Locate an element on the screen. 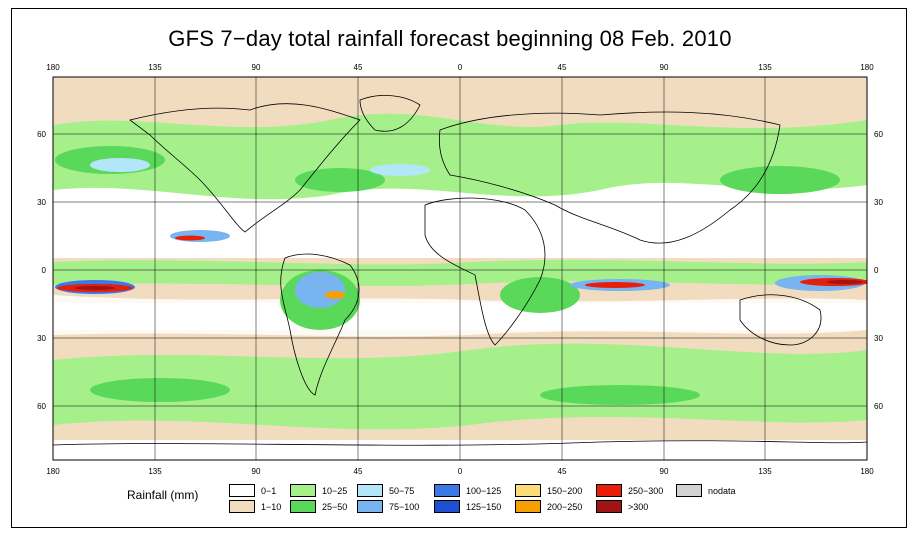 Image resolution: width=920 pixels, height=539 pixels. legend-item: 75−100 is located at coordinates (388, 506).